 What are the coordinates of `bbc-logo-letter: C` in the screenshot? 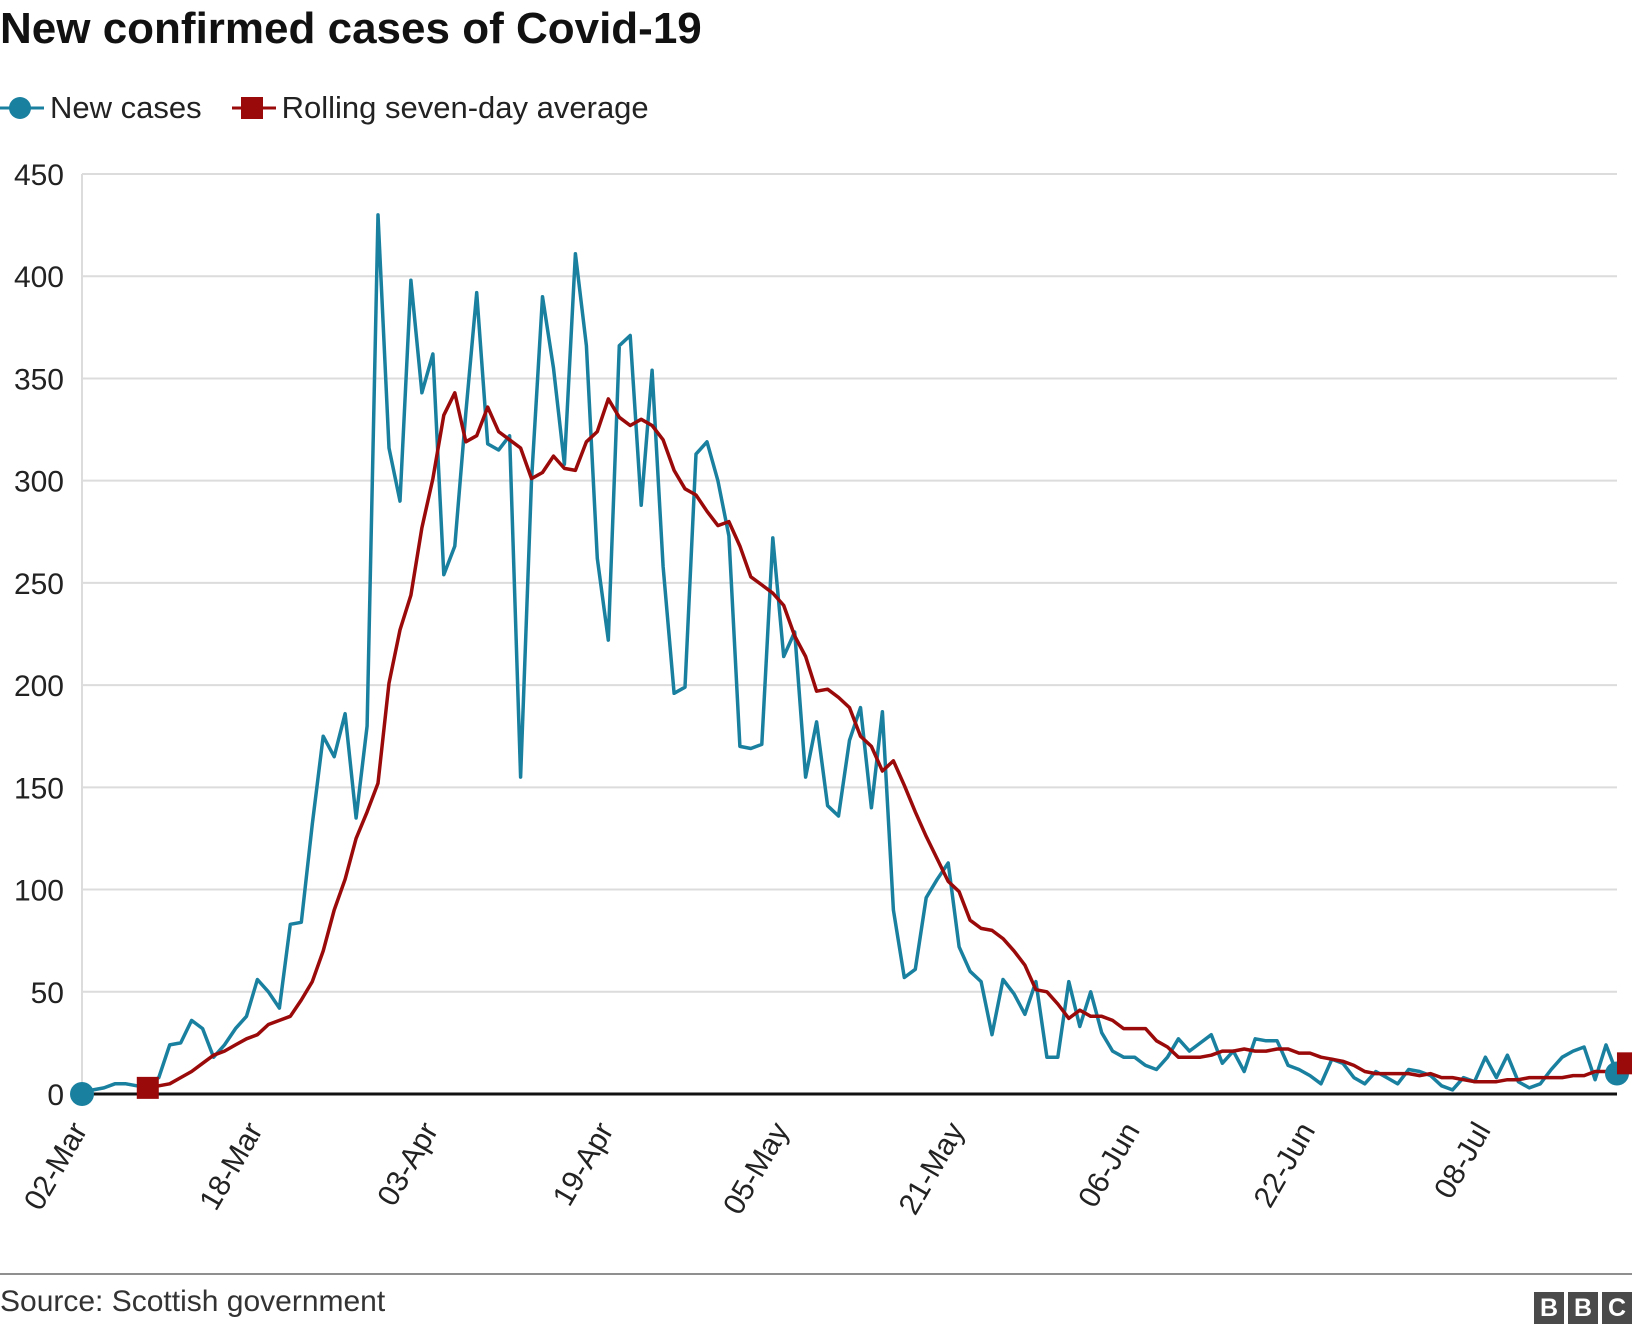 It's located at (1617, 1308).